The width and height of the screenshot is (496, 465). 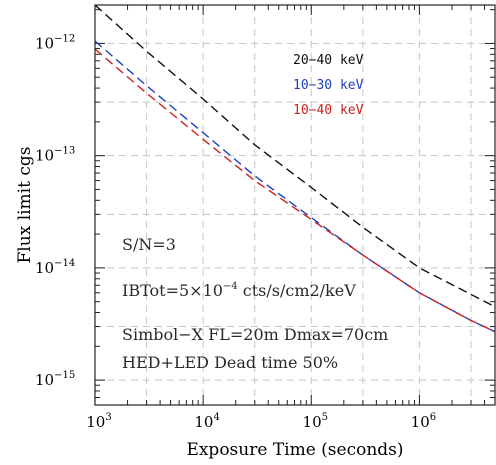 What do you see at coordinates (64, 151) in the screenshot?
I see `y-tick-exponent: −13` at bounding box center [64, 151].